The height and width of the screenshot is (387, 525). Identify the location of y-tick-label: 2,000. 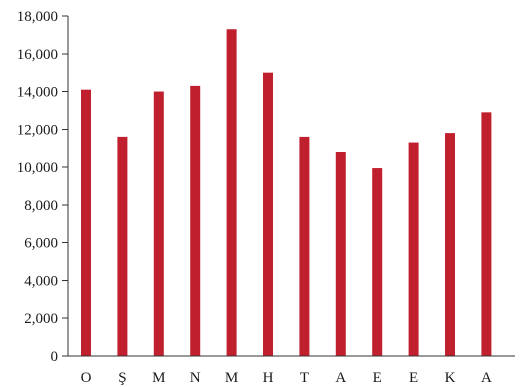
(41, 319).